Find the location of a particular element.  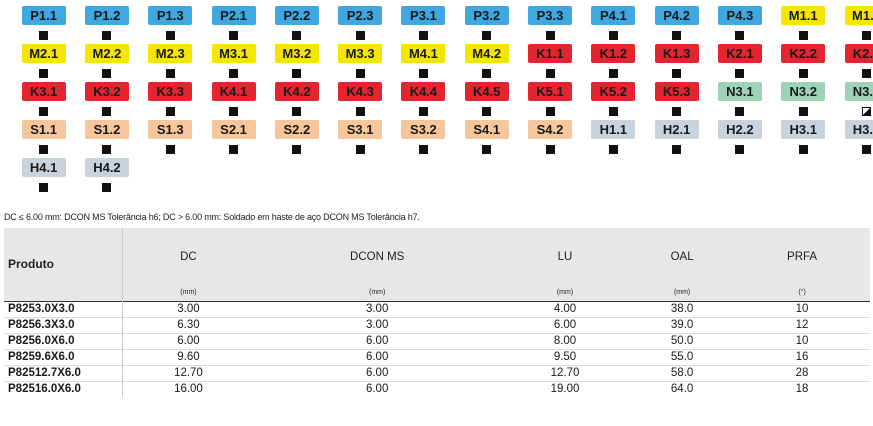

grade-badge: M4.2 is located at coordinates (486, 53).